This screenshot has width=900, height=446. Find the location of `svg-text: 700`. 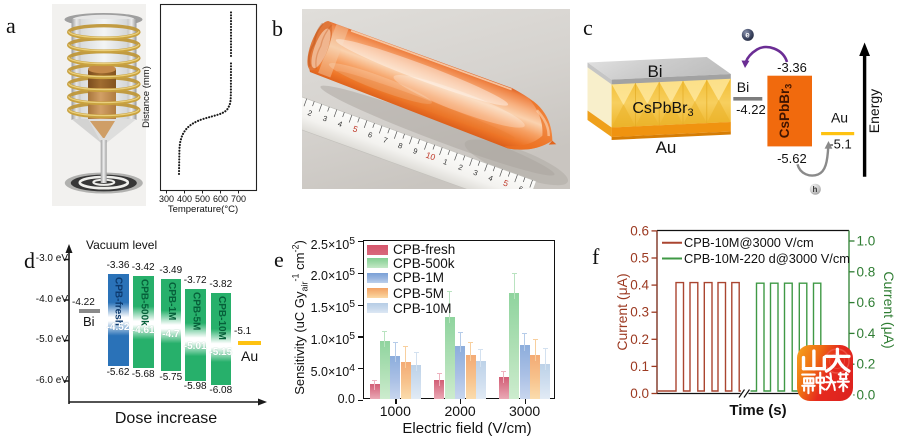

svg-text: 700 is located at coordinates (238, 199).